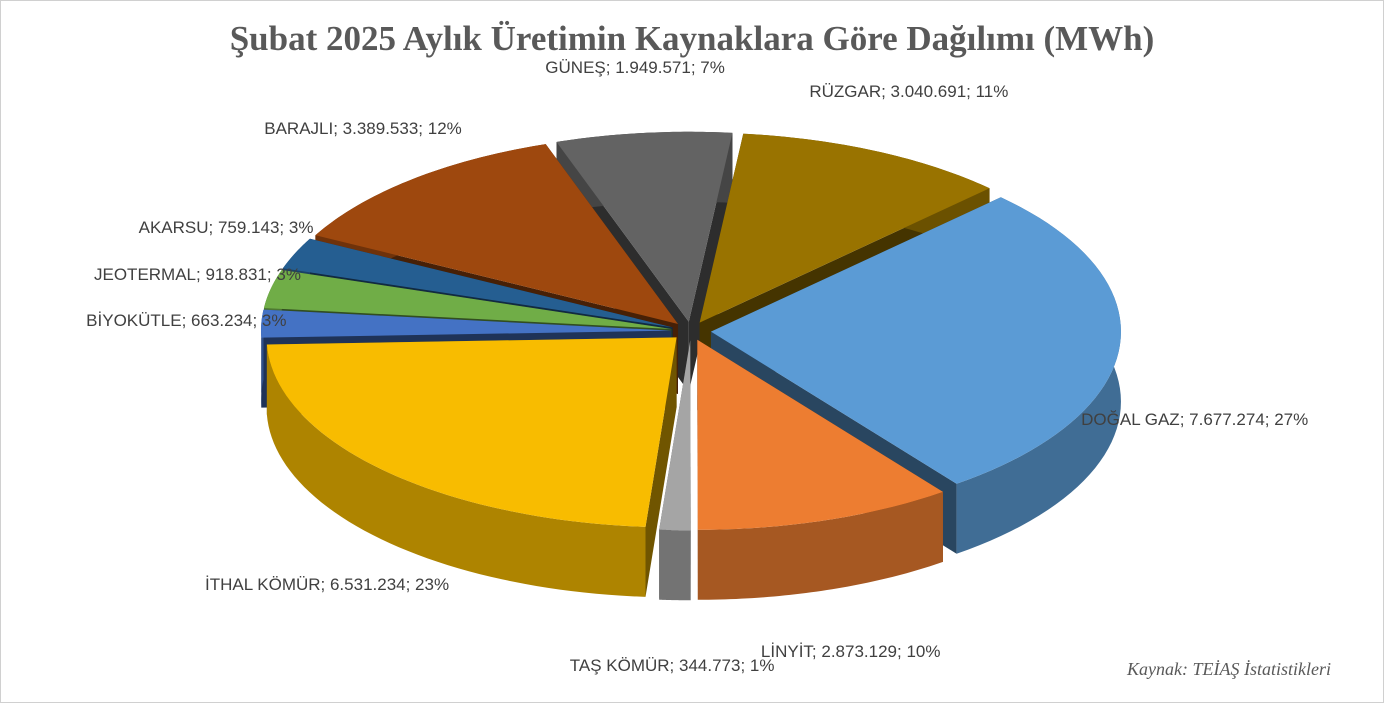 The height and width of the screenshot is (703, 1384). What do you see at coordinates (363, 129) in the screenshot?
I see `data-label: BARAJLI; 3.389.533; 12%` at bounding box center [363, 129].